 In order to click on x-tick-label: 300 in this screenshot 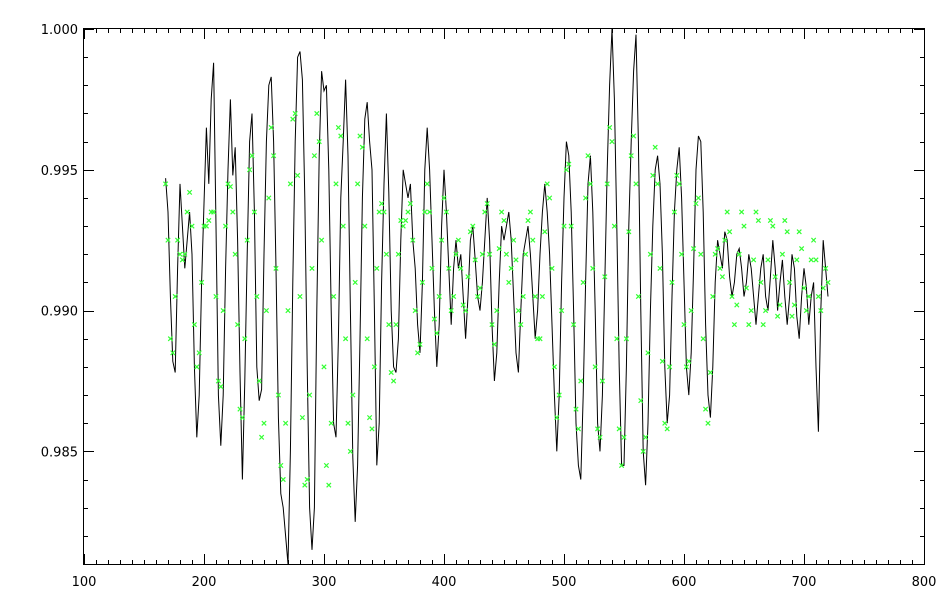, I will do `click(324, 582)`.